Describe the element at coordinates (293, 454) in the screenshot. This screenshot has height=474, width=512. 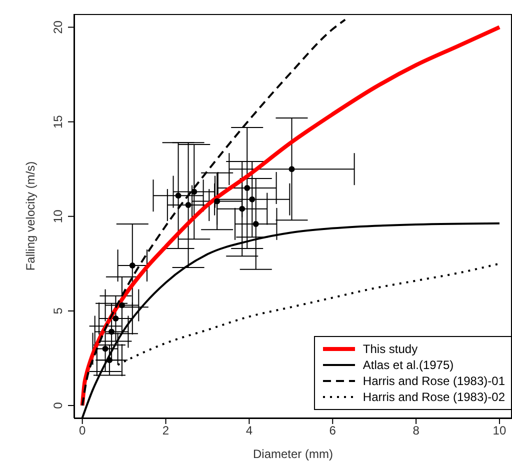
I see `x-axis-title: Diameter (mm)` at that location.